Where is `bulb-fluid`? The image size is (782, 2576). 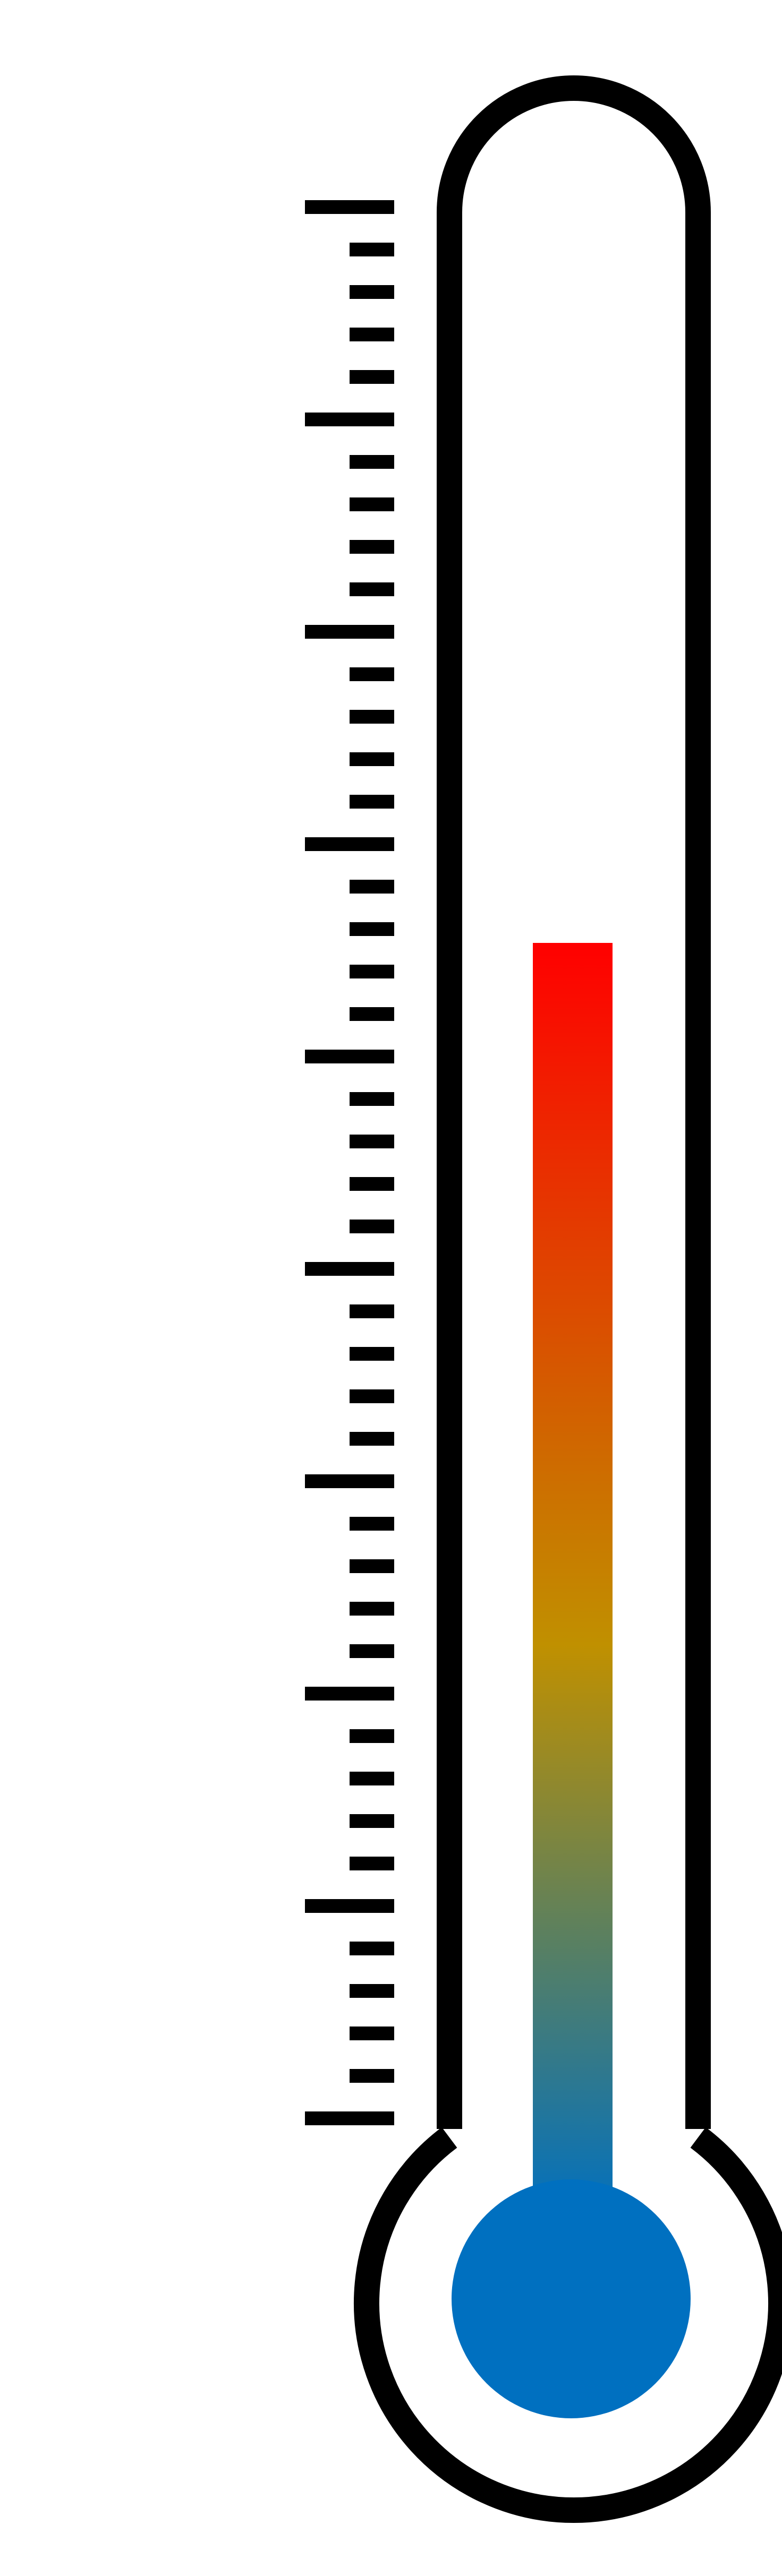 bulb-fluid is located at coordinates (571, 2299).